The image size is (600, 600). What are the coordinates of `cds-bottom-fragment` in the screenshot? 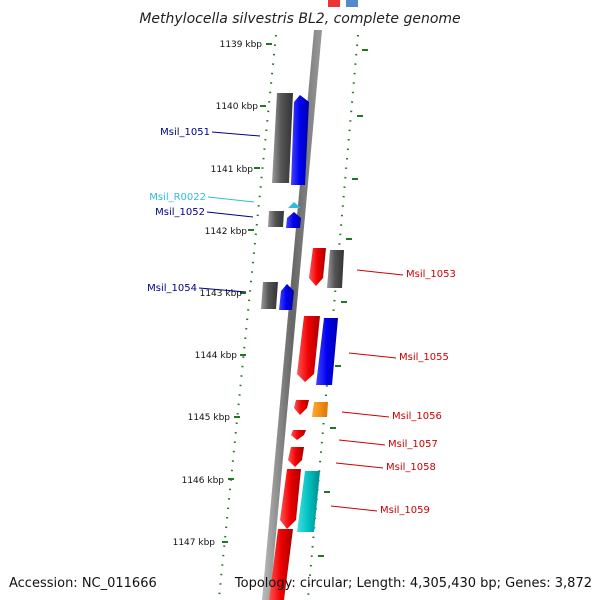 It's located at (281, 564).